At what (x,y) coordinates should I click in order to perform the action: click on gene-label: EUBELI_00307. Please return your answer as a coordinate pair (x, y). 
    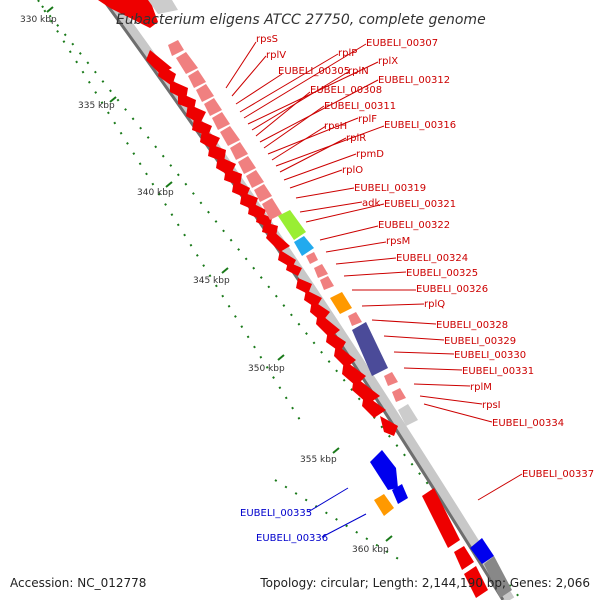
    Looking at the image, I should click on (402, 43).